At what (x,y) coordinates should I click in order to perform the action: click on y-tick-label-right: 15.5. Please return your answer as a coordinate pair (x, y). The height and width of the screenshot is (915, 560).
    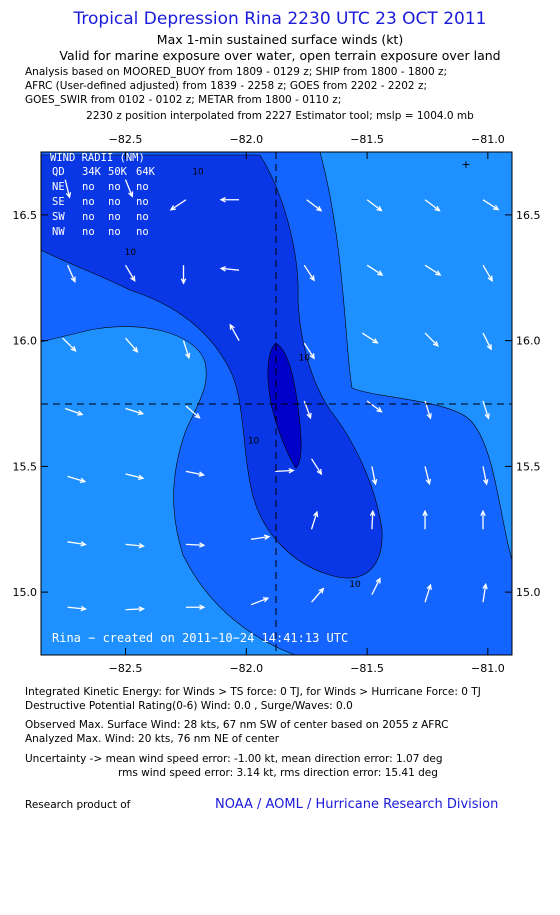
    Looking at the image, I should click on (528, 466).